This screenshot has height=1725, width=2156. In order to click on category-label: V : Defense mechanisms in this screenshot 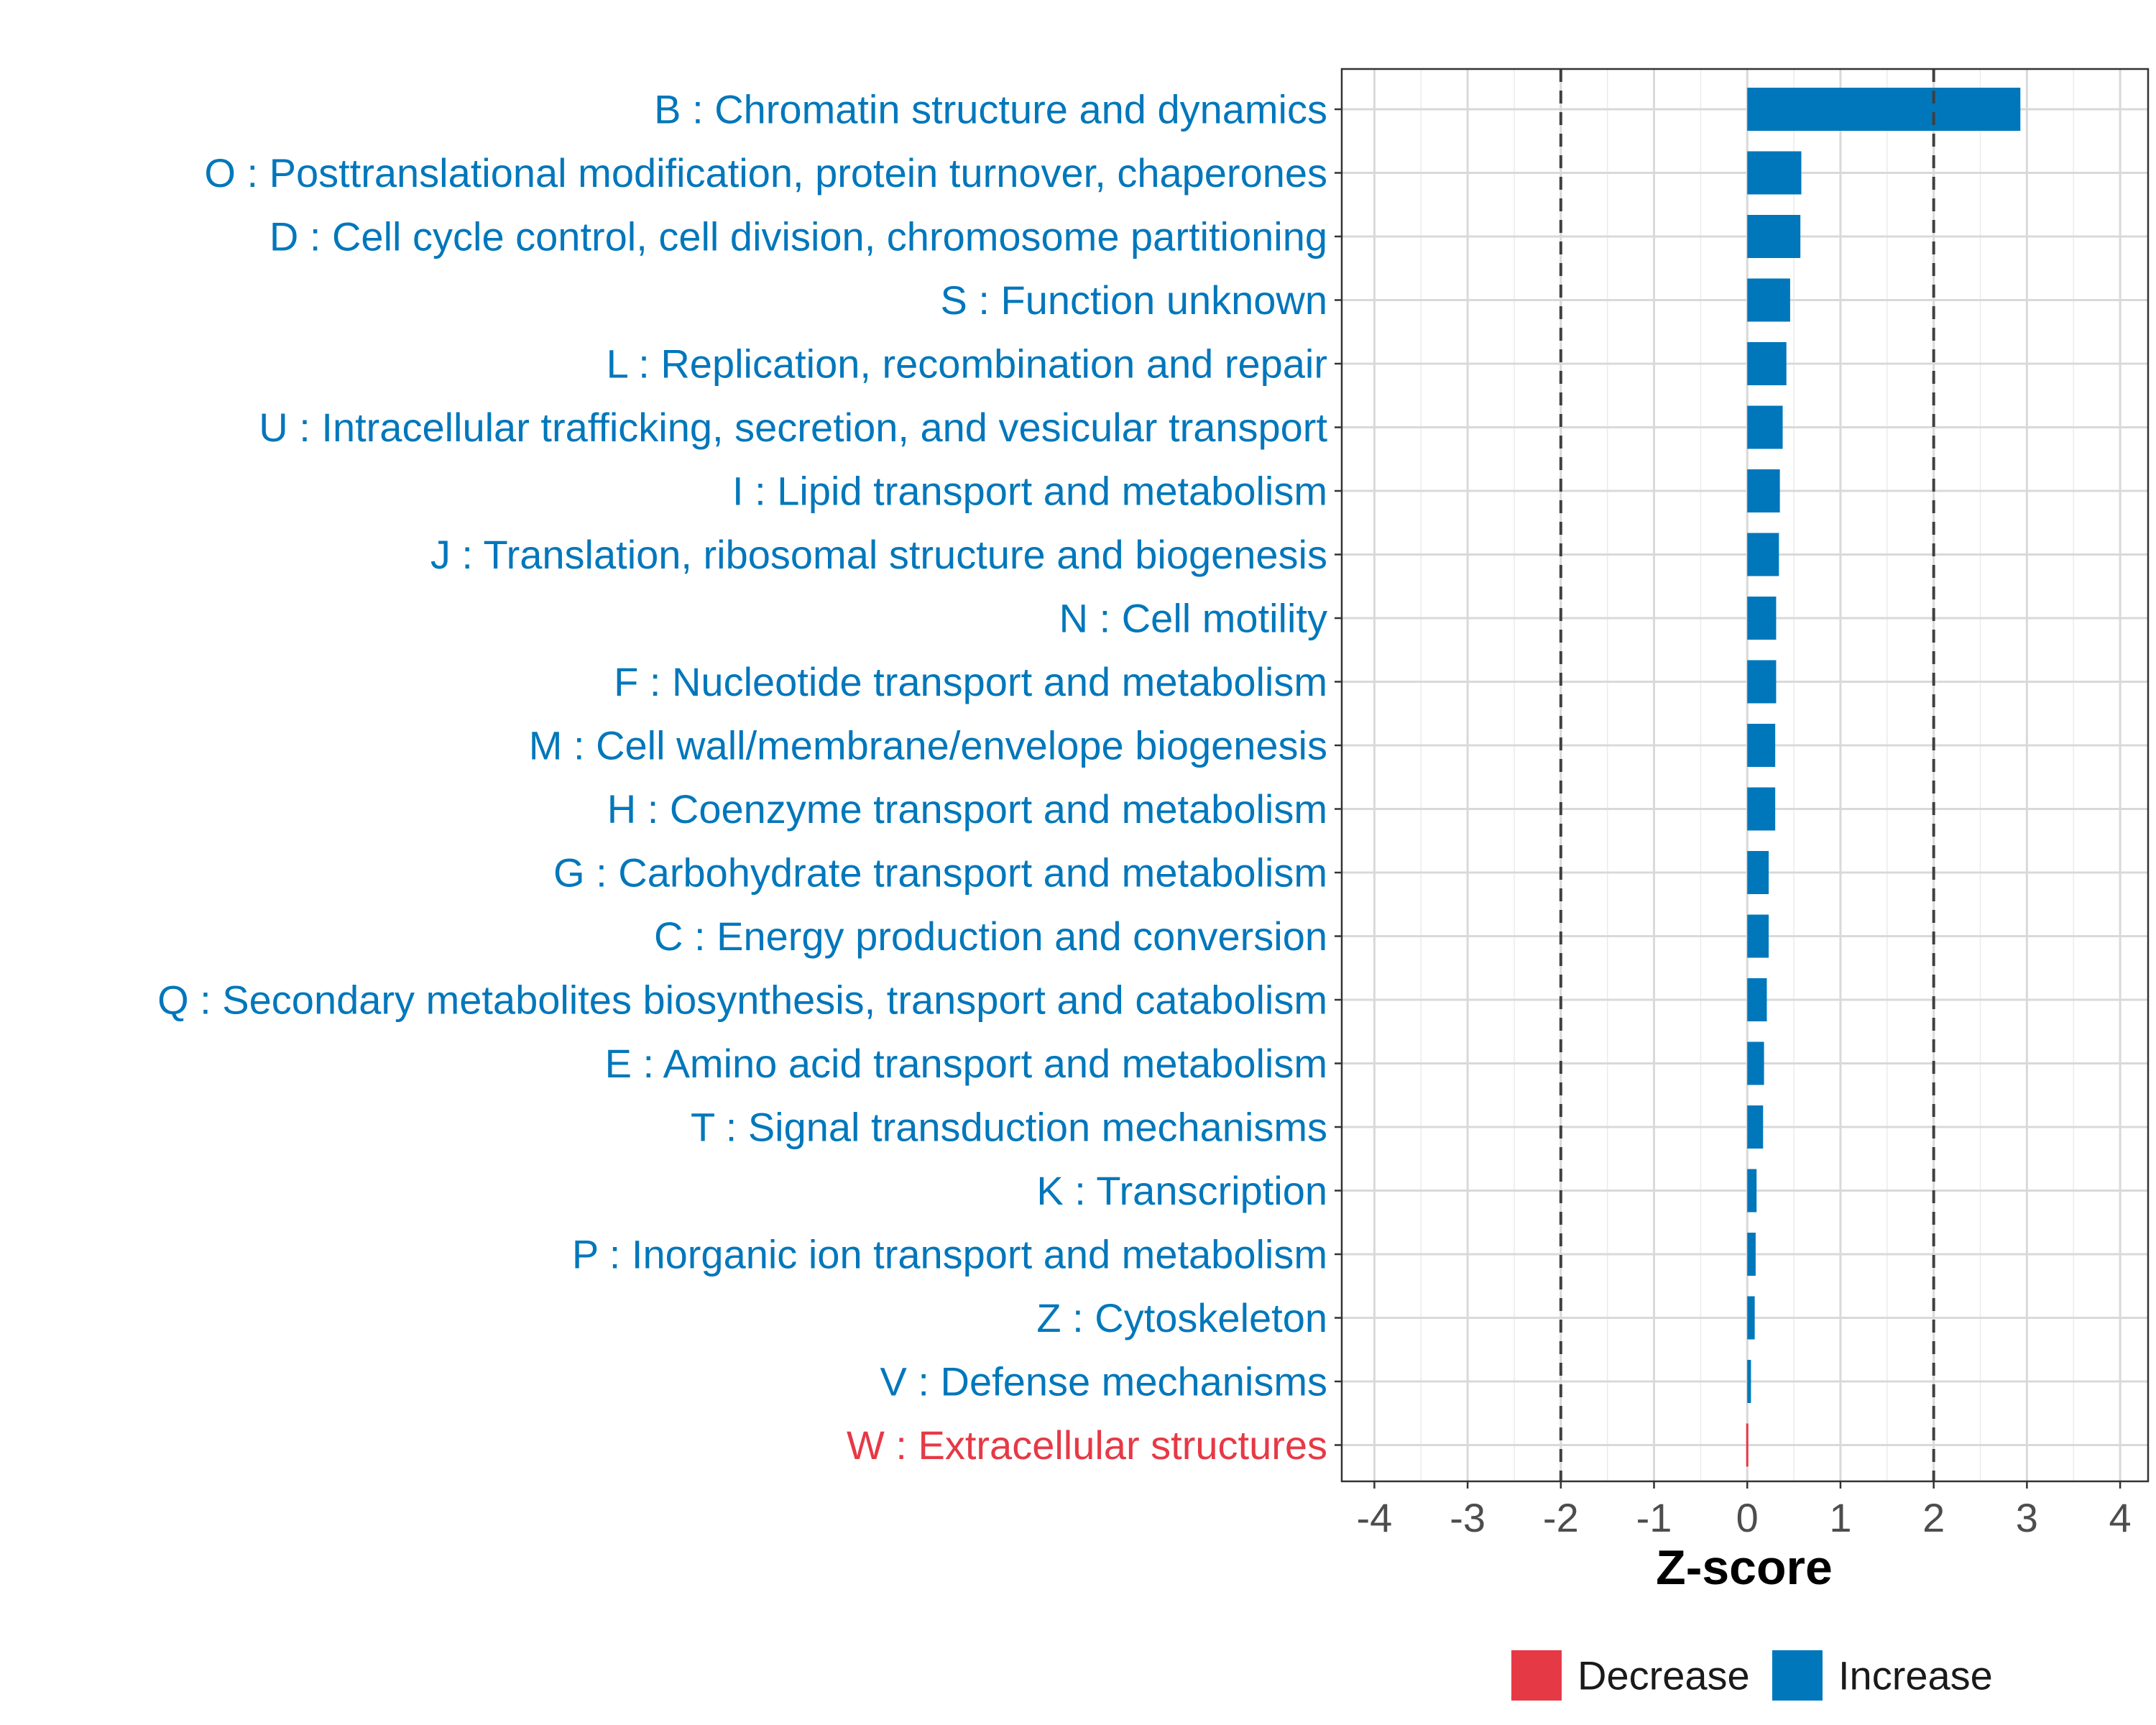, I will do `click(1103, 1381)`.